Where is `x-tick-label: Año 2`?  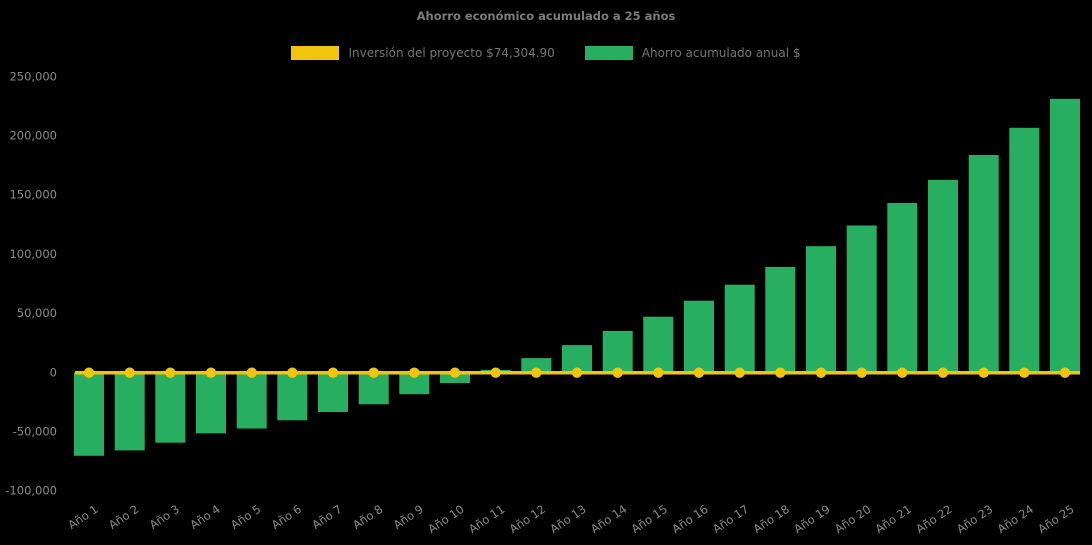
x-tick-label: Año 2 is located at coordinates (123, 517).